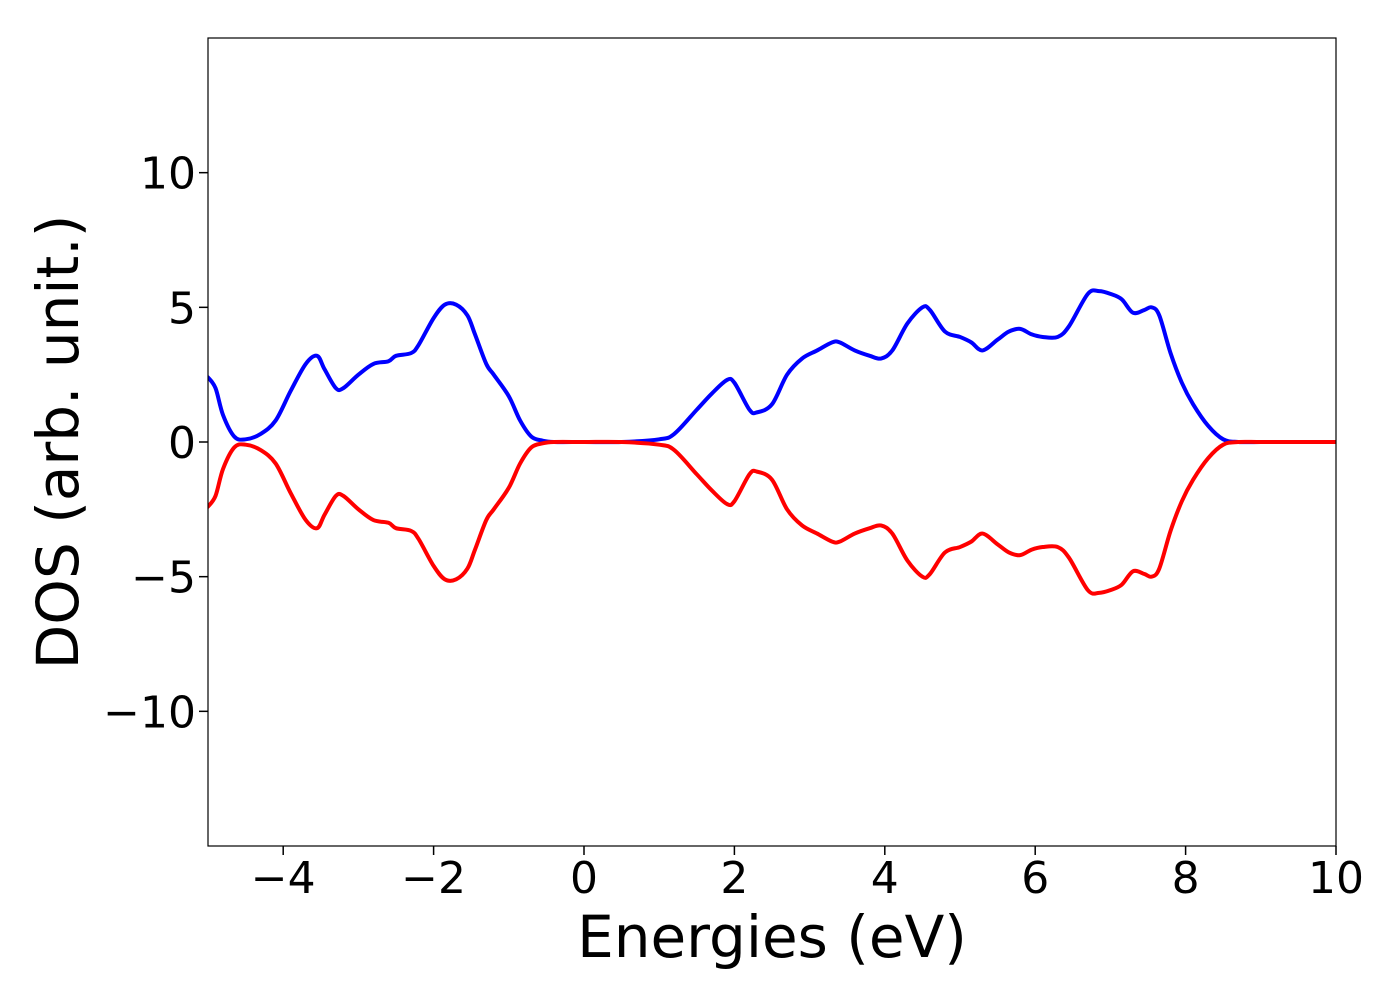  I want to click on y-tick-label: −5, so click(163, 578).